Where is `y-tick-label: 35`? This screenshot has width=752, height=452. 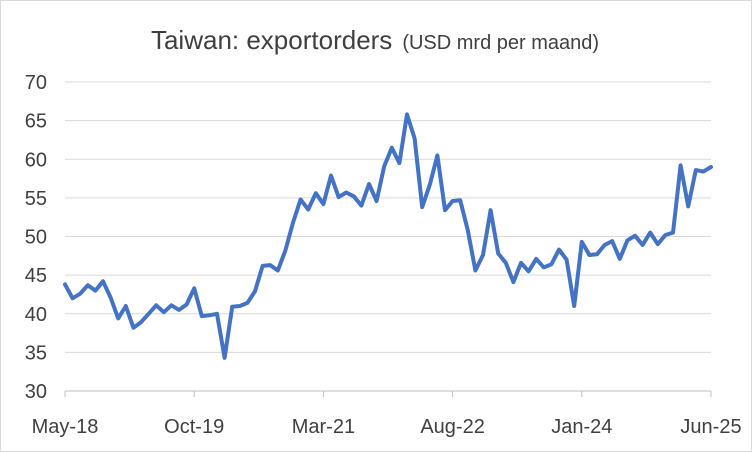 y-tick-label: 35 is located at coordinates (36, 353).